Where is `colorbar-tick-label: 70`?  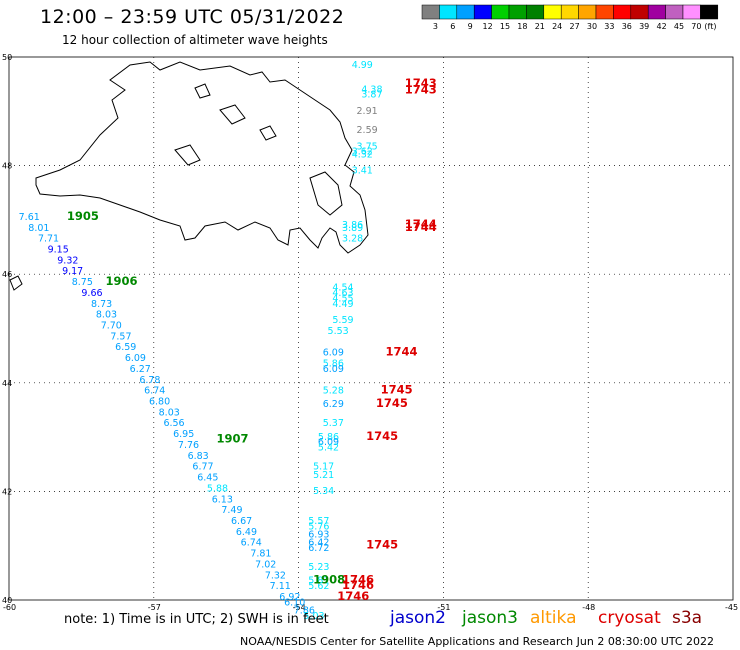 colorbar-tick-label: 70 is located at coordinates (696, 26).